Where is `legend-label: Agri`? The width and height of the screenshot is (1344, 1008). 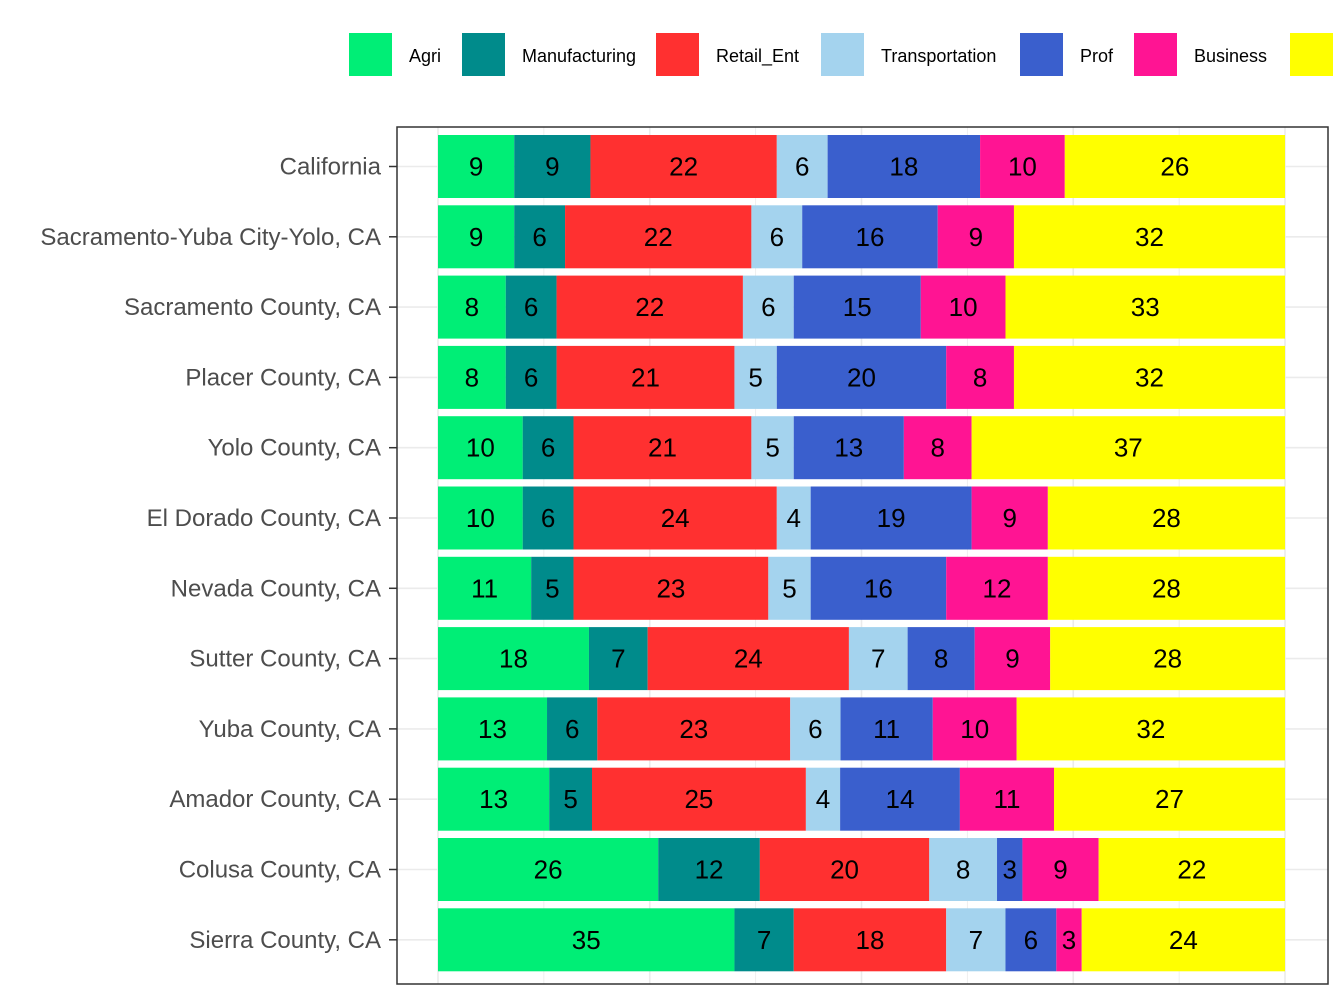 legend-label: Agri is located at coordinates (425, 56).